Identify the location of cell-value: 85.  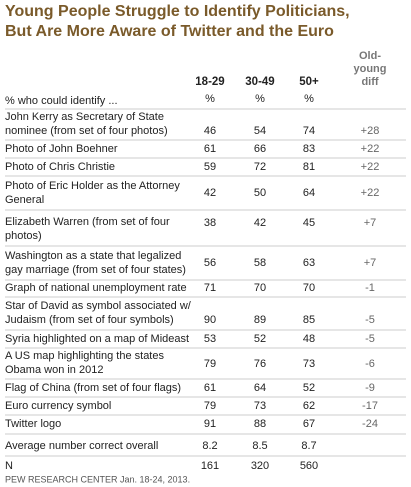
(309, 320).